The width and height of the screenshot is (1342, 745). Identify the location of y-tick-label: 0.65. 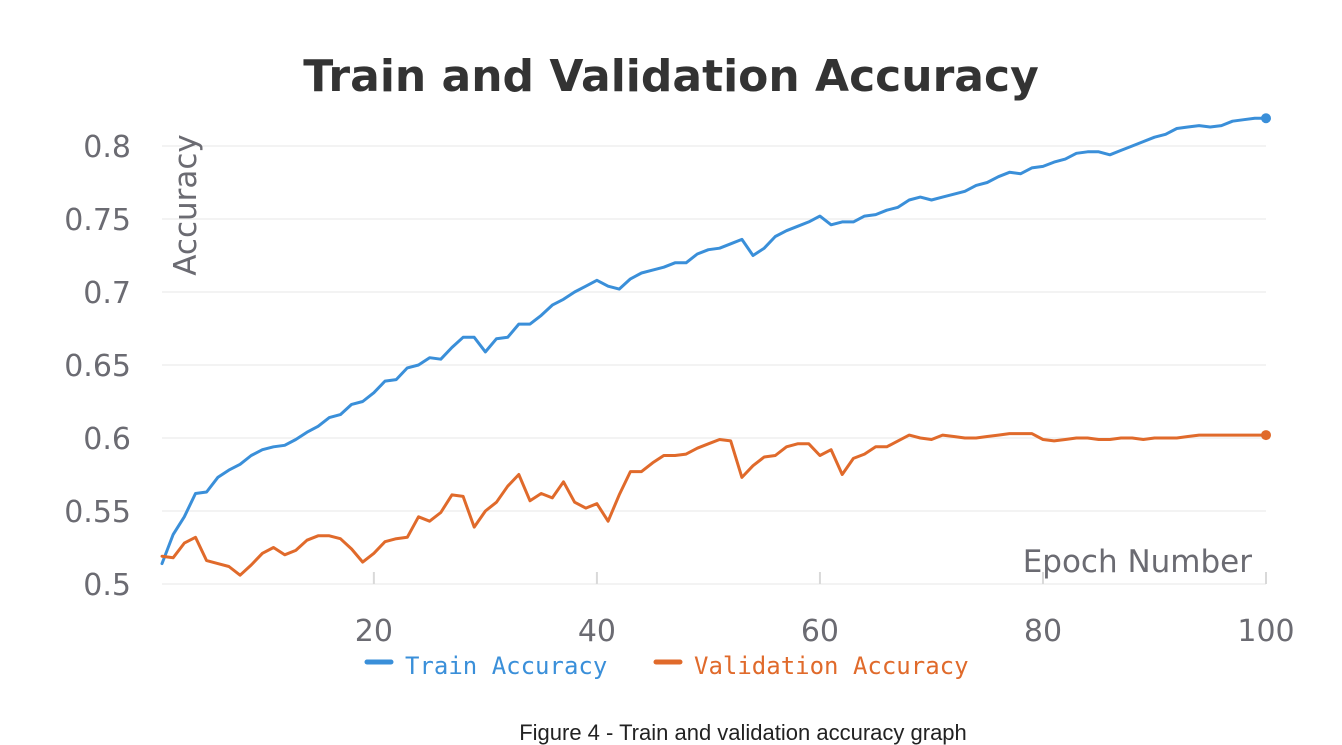
(97, 366).